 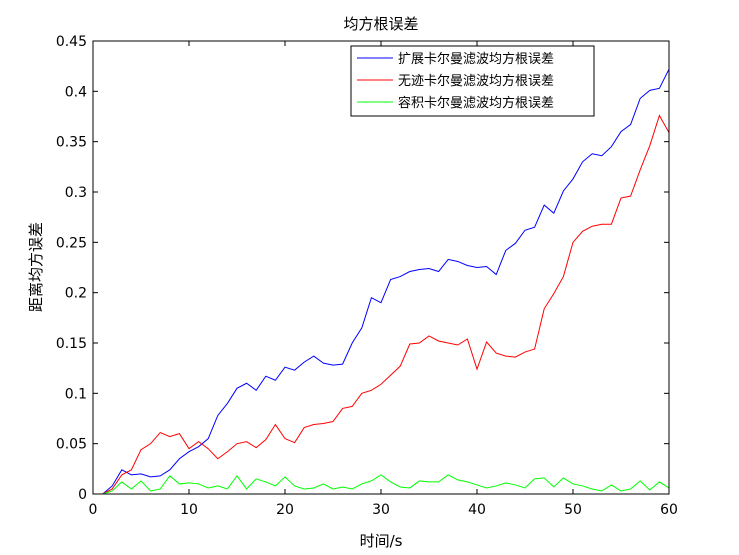 What do you see at coordinates (76, 92) in the screenshot?
I see `y-tick-label: 0.4` at bounding box center [76, 92].